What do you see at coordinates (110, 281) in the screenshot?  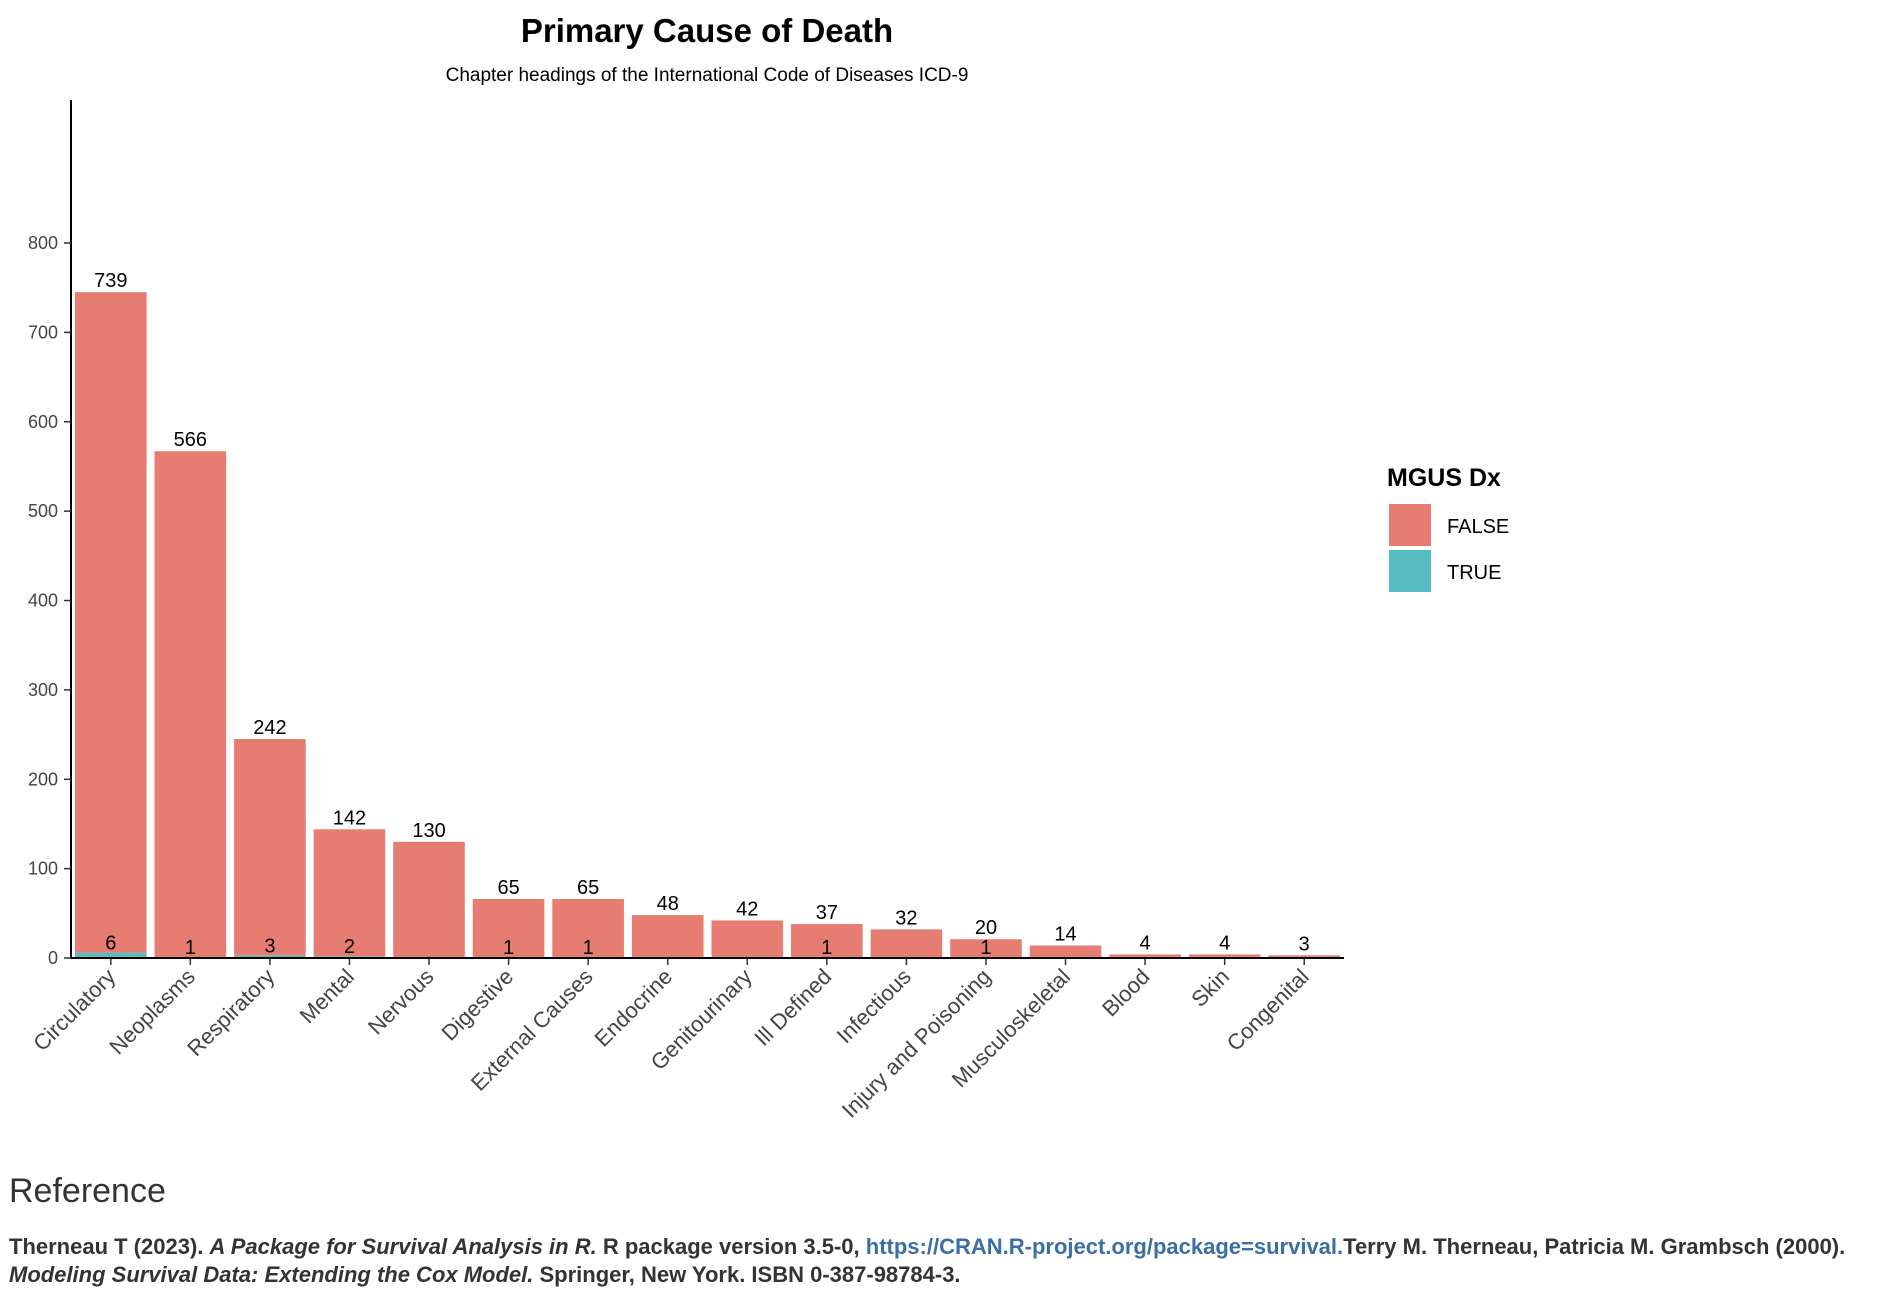 I see `data-label-false-0: 739` at bounding box center [110, 281].